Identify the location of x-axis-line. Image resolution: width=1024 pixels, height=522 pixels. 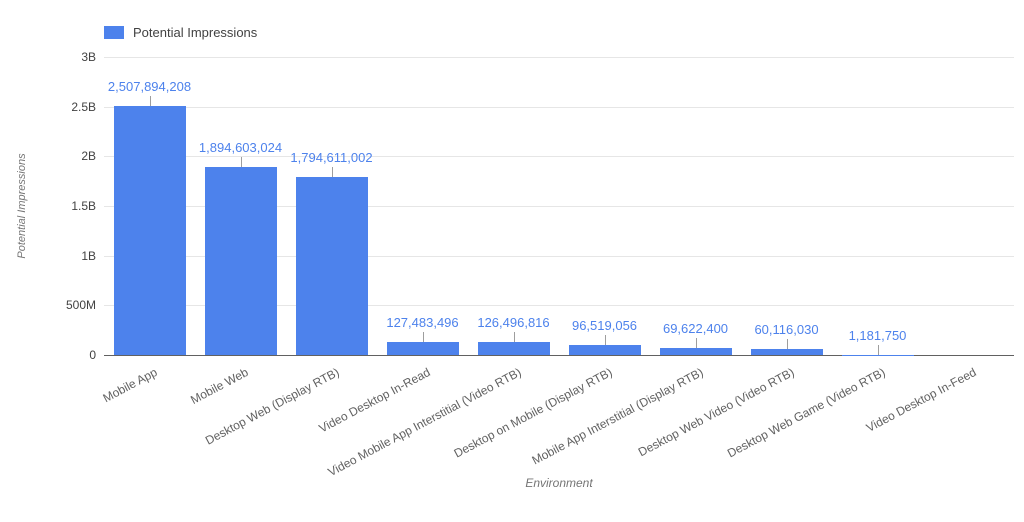
(559, 355).